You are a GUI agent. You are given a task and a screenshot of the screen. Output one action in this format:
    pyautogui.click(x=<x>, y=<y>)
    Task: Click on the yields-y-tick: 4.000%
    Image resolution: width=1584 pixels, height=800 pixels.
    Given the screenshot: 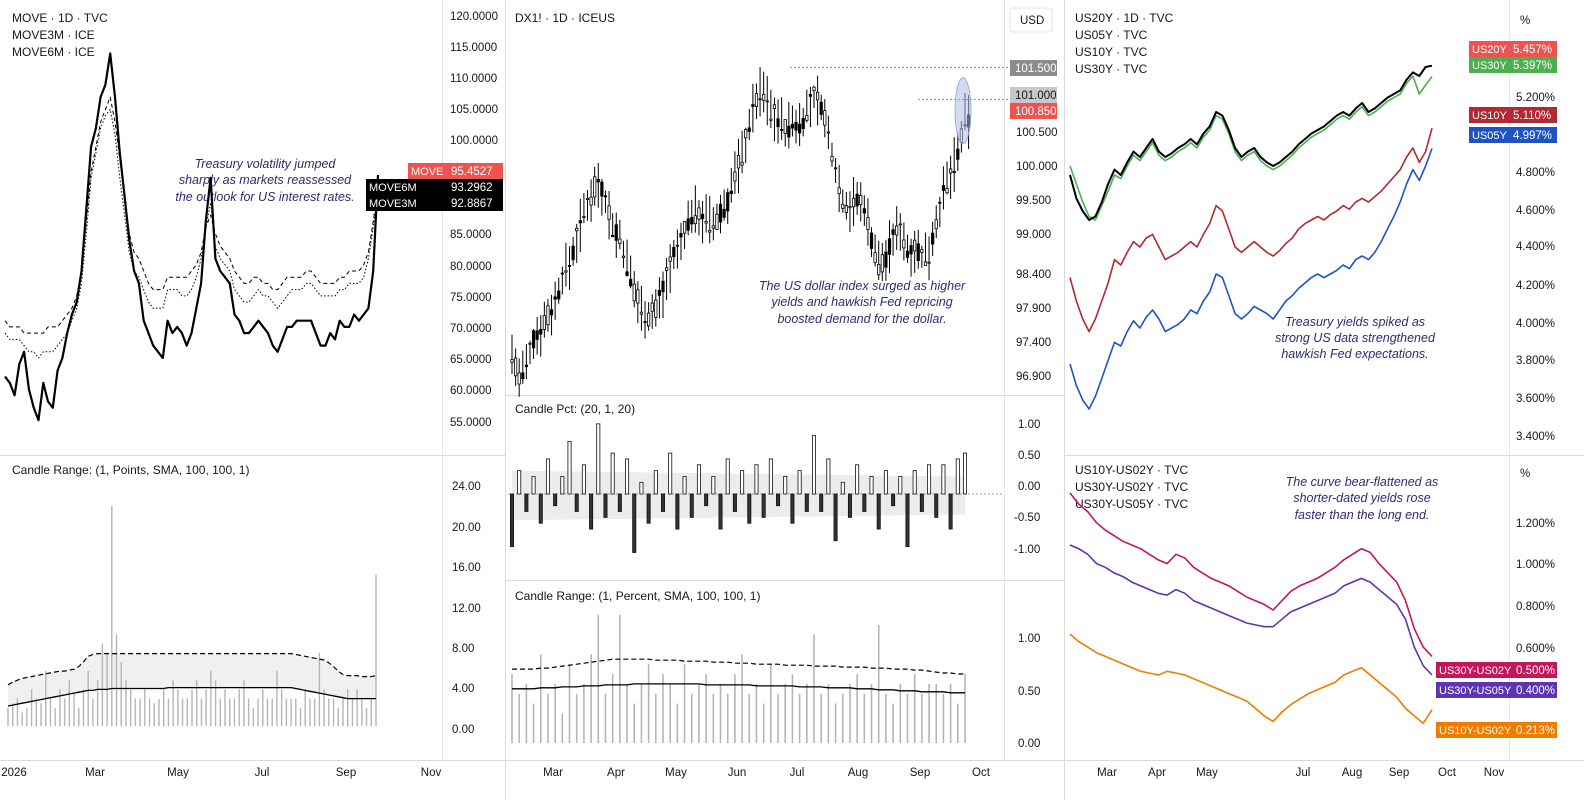 What is the action you would take?
    pyautogui.click(x=1535, y=324)
    